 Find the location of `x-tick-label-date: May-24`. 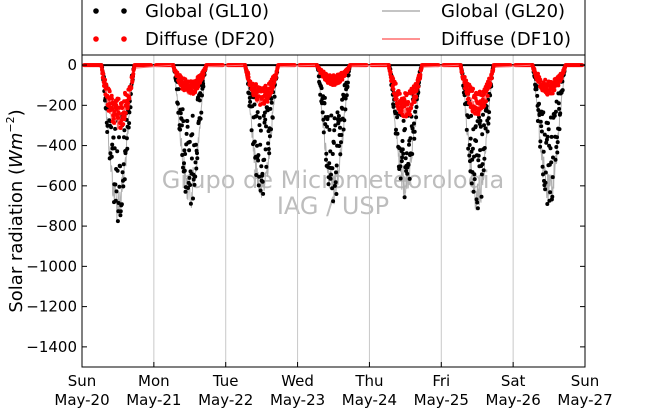

x-tick-label-date: May-24 is located at coordinates (369, 400).